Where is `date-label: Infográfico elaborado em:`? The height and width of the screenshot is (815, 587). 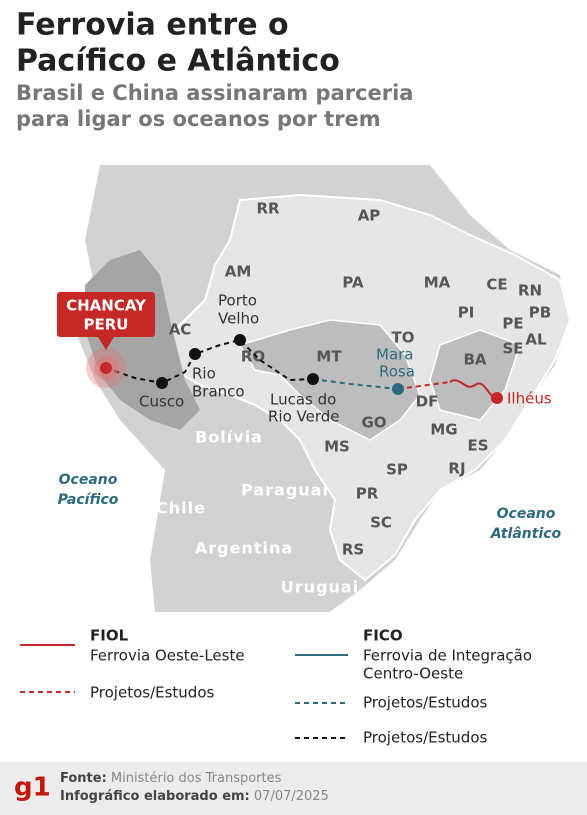
date-label: Infográfico elaborado em: is located at coordinates (155, 796).